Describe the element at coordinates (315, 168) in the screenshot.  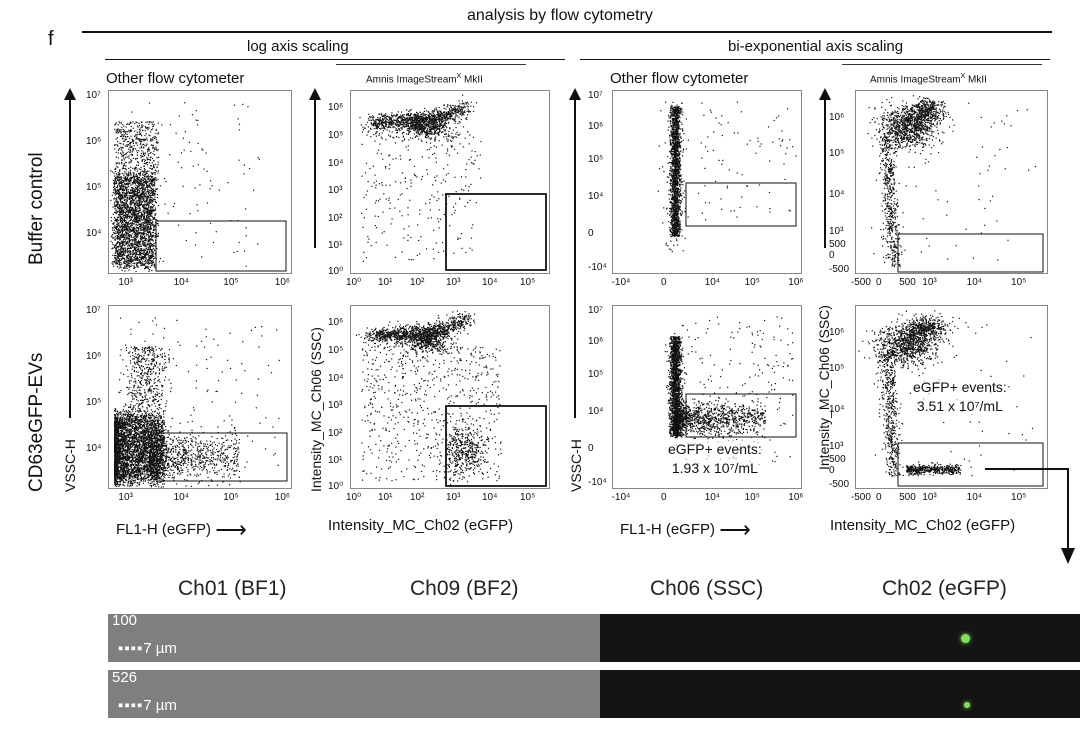
I see `y-axis-arrow-log-amnis` at that location.